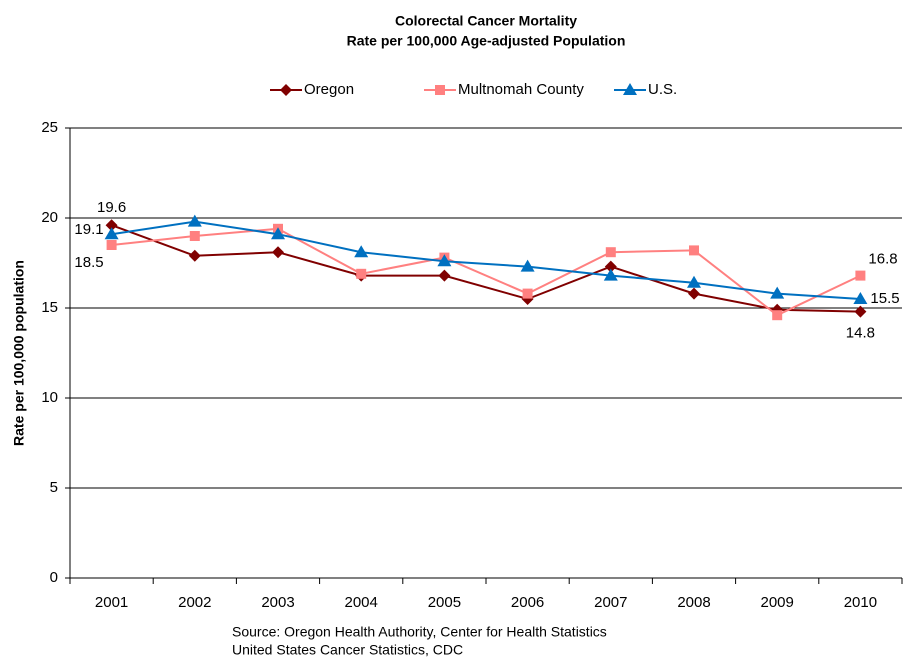 The image size is (911, 664). Describe the element at coordinates (111, 207) in the screenshot. I see `data-label: 19.6` at that location.